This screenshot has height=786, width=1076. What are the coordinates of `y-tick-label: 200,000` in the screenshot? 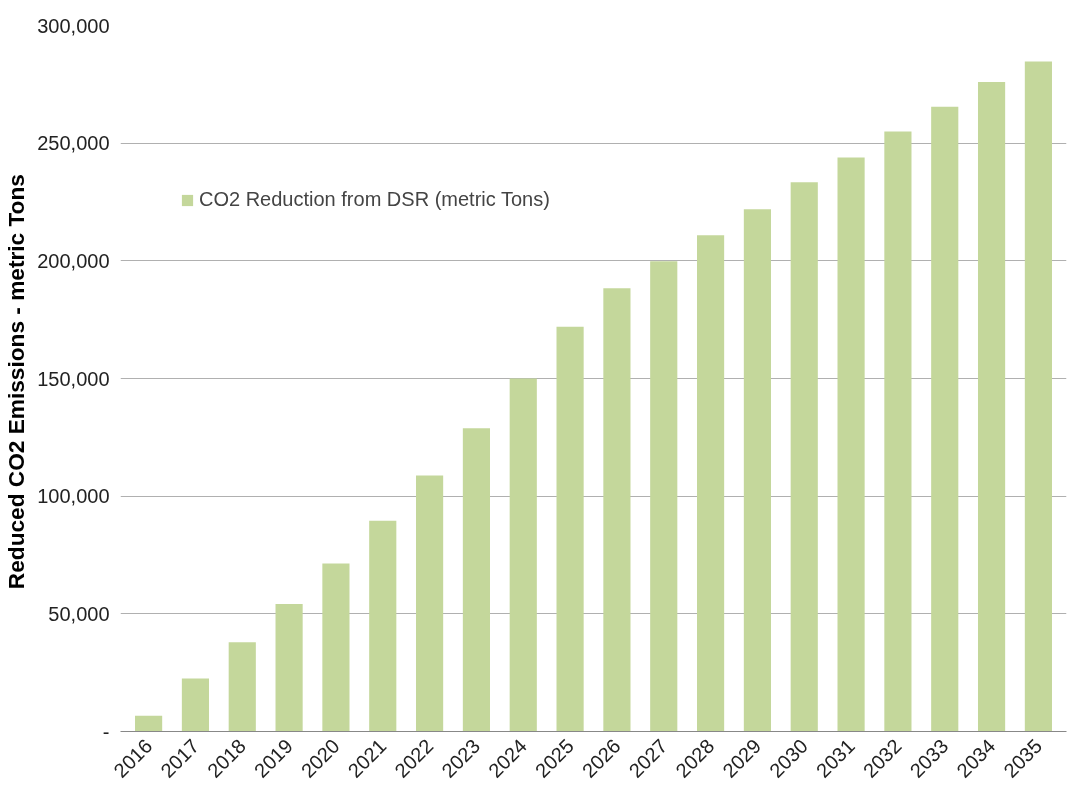 It's located at (73, 260).